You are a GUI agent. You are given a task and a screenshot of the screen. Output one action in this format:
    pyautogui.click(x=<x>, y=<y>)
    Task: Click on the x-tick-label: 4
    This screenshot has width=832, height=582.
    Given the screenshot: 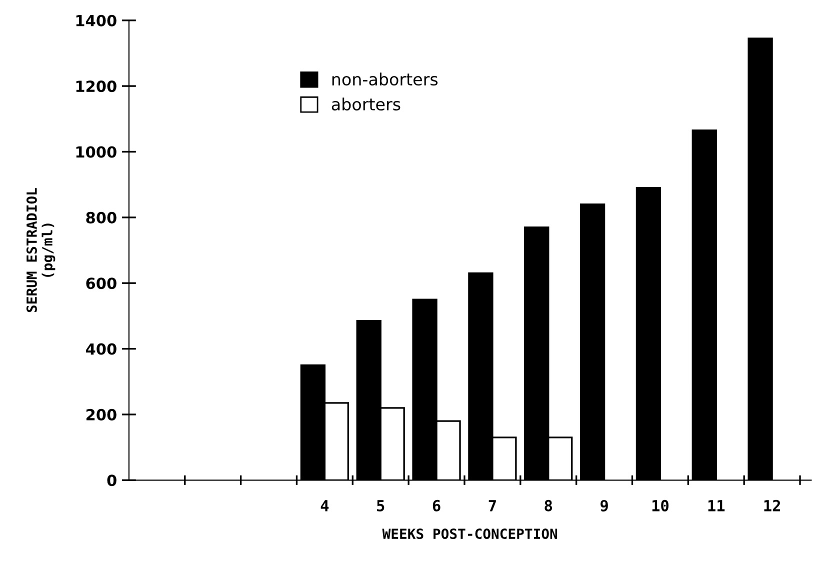 What is the action you would take?
    pyautogui.click(x=324, y=506)
    